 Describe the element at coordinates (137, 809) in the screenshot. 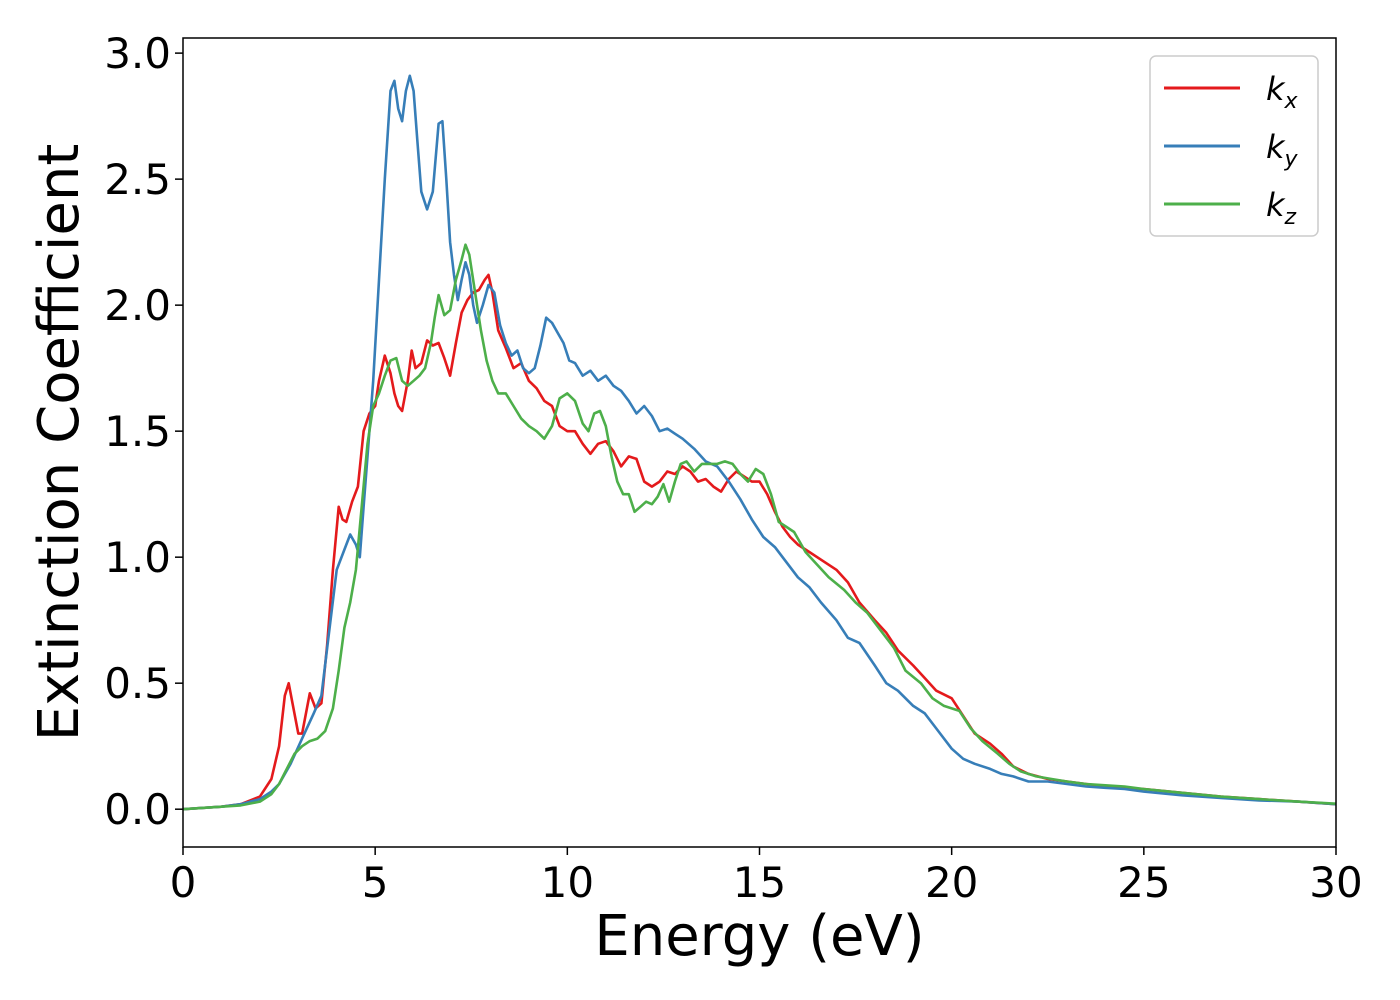

I see `y-tick-label: 0.0` at that location.